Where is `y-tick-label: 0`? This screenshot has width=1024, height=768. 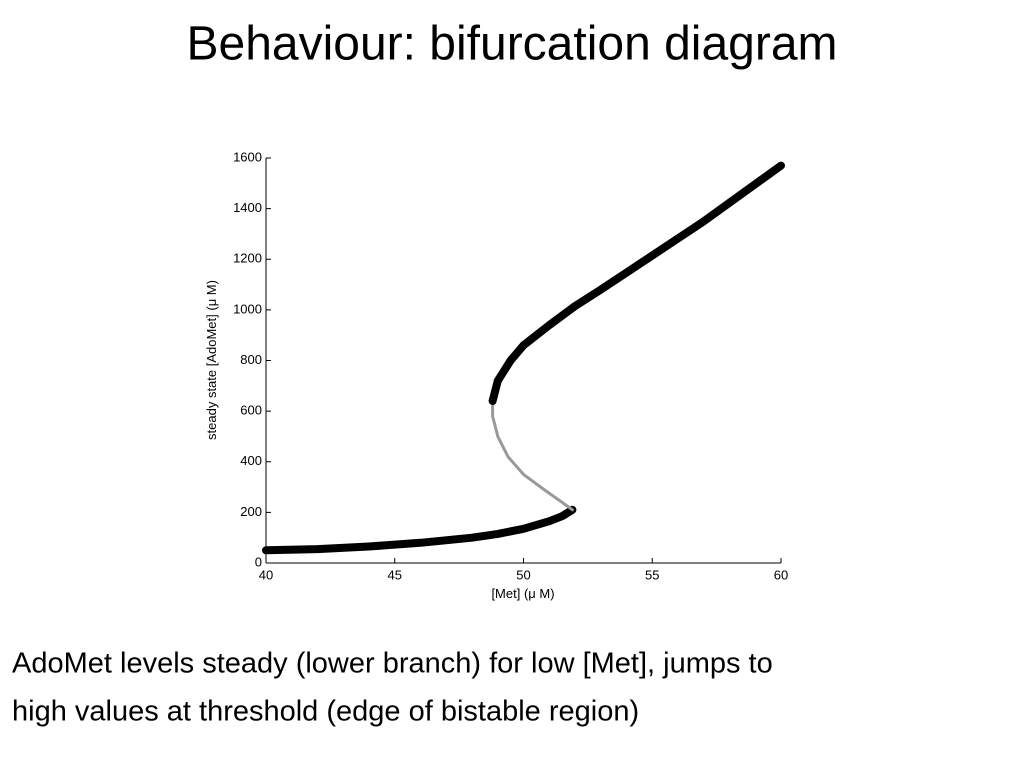 y-tick-label: 0 is located at coordinates (258, 561).